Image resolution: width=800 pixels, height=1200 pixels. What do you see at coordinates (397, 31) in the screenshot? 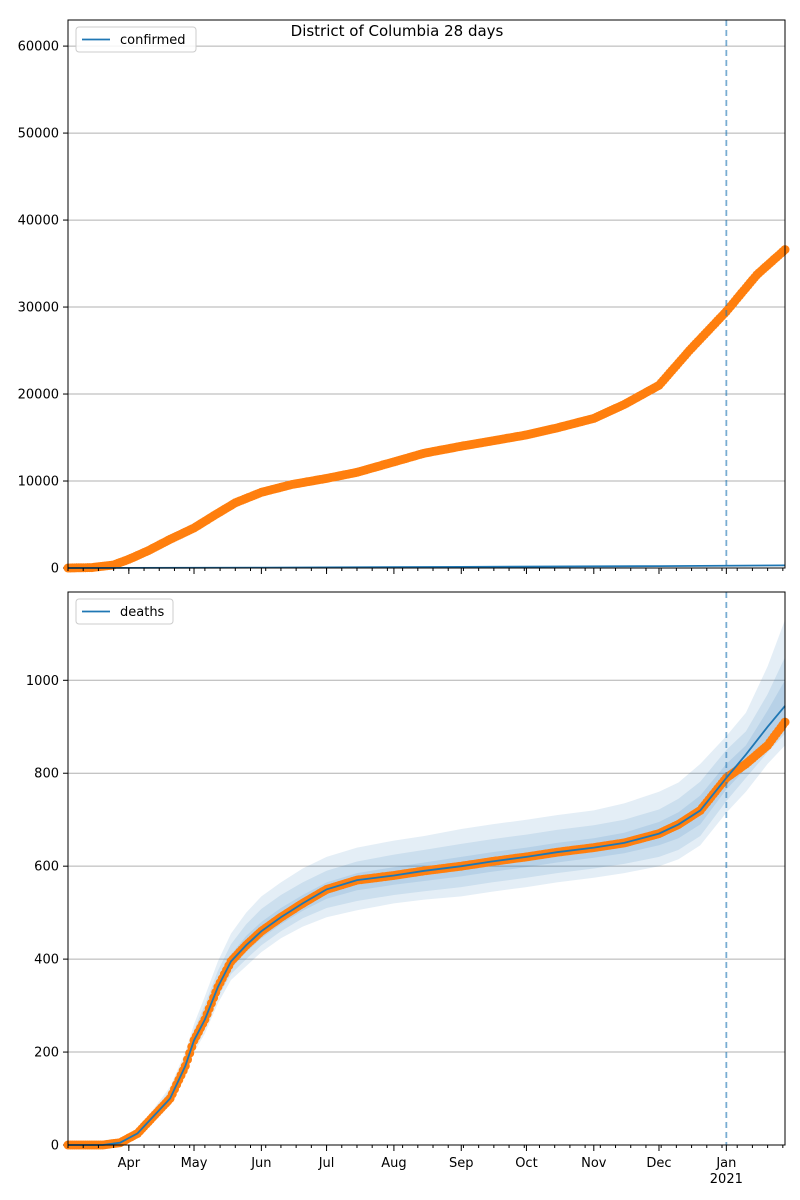
I see `figure-title: District of Columbia 28 days` at bounding box center [397, 31].